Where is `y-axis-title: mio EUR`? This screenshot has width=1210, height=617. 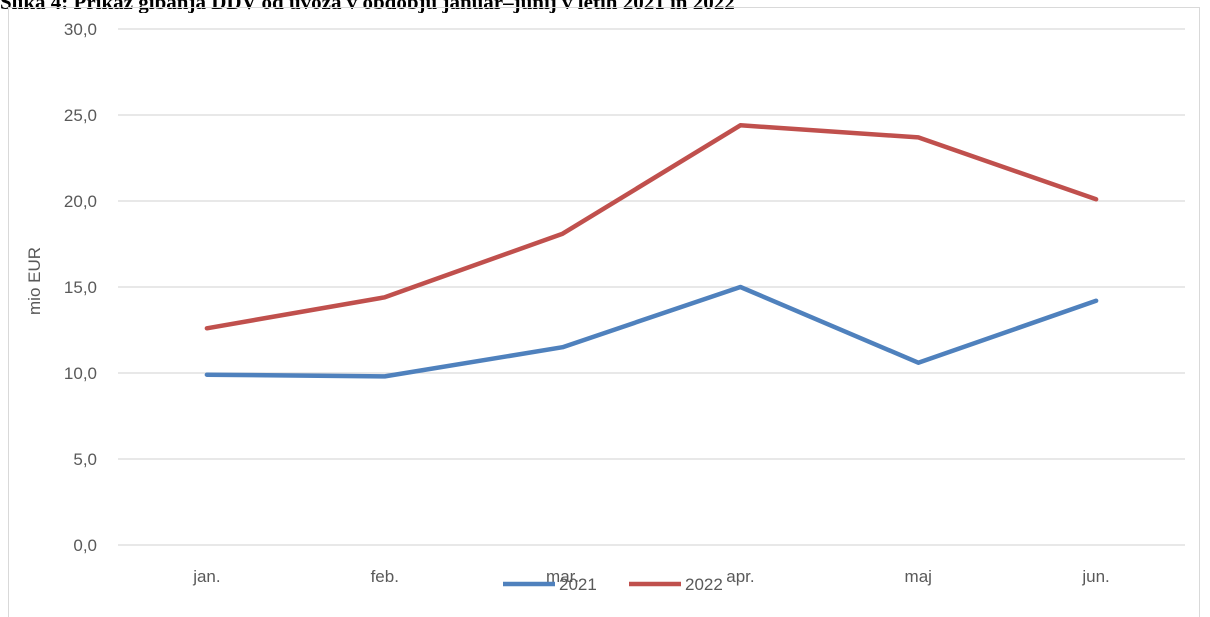 y-axis-title: mio EUR is located at coordinates (34, 281).